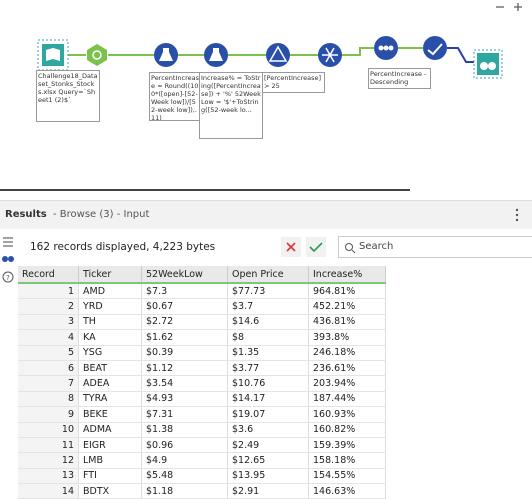 The width and height of the screenshot is (532, 500). I want to click on table-row: 14 BDTX $1.18 $2.91 146.63%, so click(202, 491).